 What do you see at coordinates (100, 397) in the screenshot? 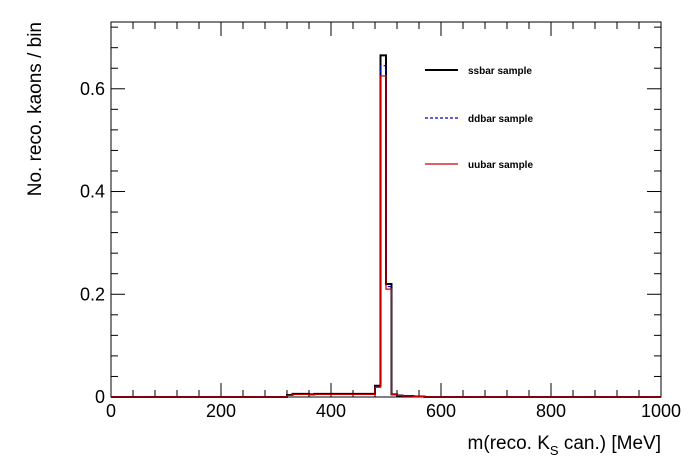
I see `y-tick-label: 0` at bounding box center [100, 397].